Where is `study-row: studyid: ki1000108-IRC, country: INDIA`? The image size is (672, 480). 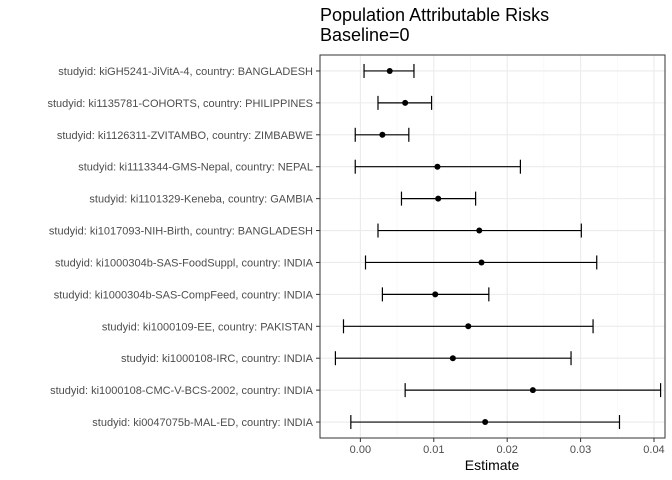 study-row: studyid: ki1000108-IRC, country: INDIA is located at coordinates (346, 358).